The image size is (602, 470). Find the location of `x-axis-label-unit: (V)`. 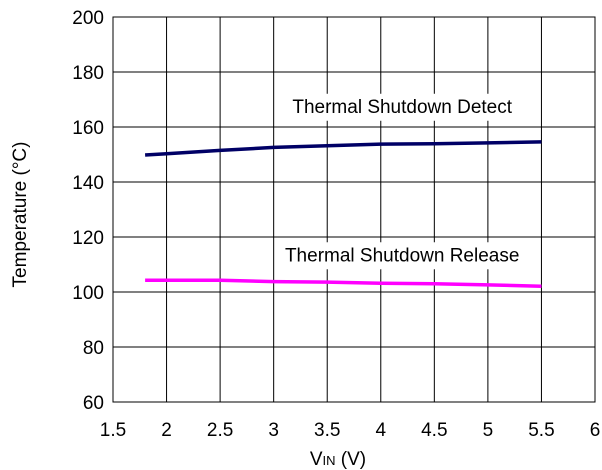

x-axis-label-unit: (V) is located at coordinates (351, 459).